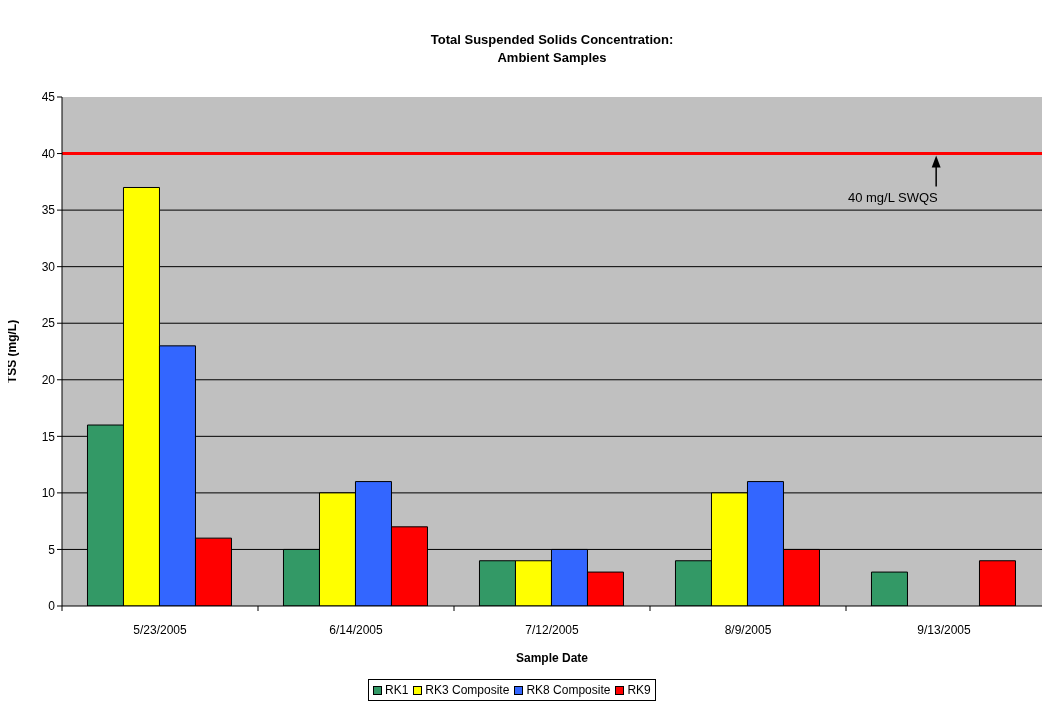 This screenshot has height=709, width=1042. I want to click on x-tick-label: 9/13/2005, so click(944, 629).